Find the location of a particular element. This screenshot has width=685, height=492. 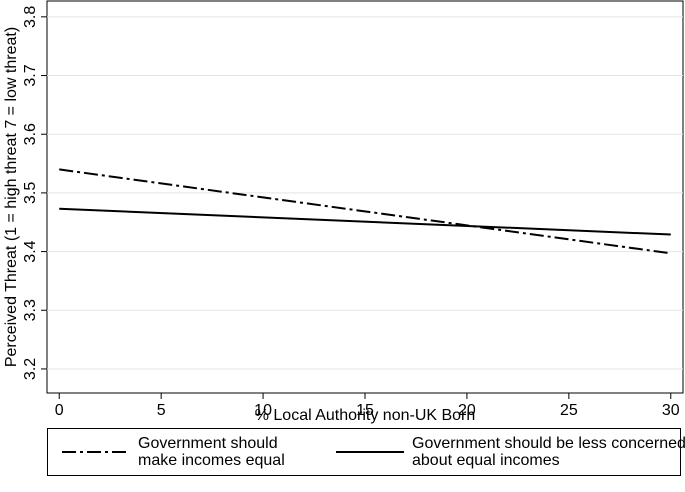

x-tick-label: 10 is located at coordinates (263, 410).